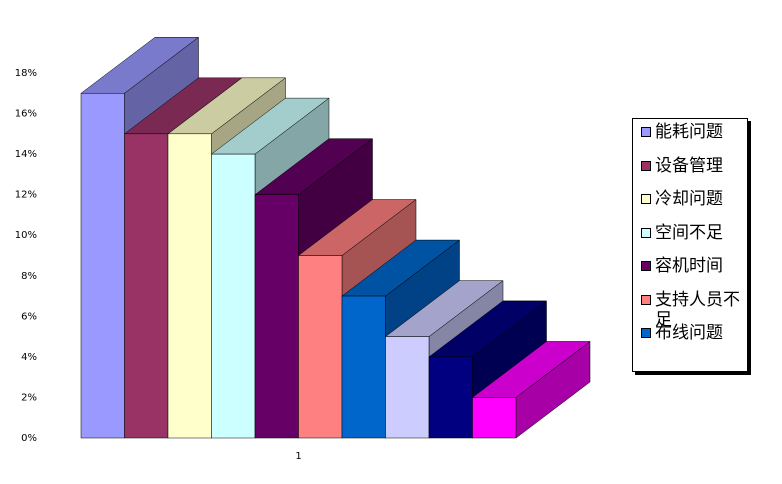  I want to click on legend-label: 冷却问题, so click(689, 199).